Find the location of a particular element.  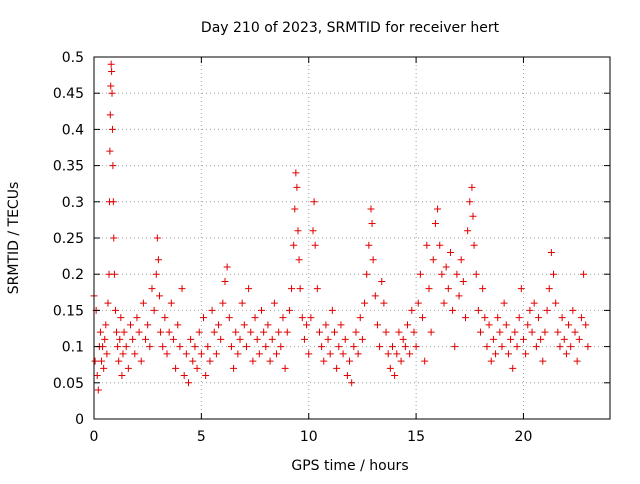

y-tick-label: 0 is located at coordinates (79, 420).